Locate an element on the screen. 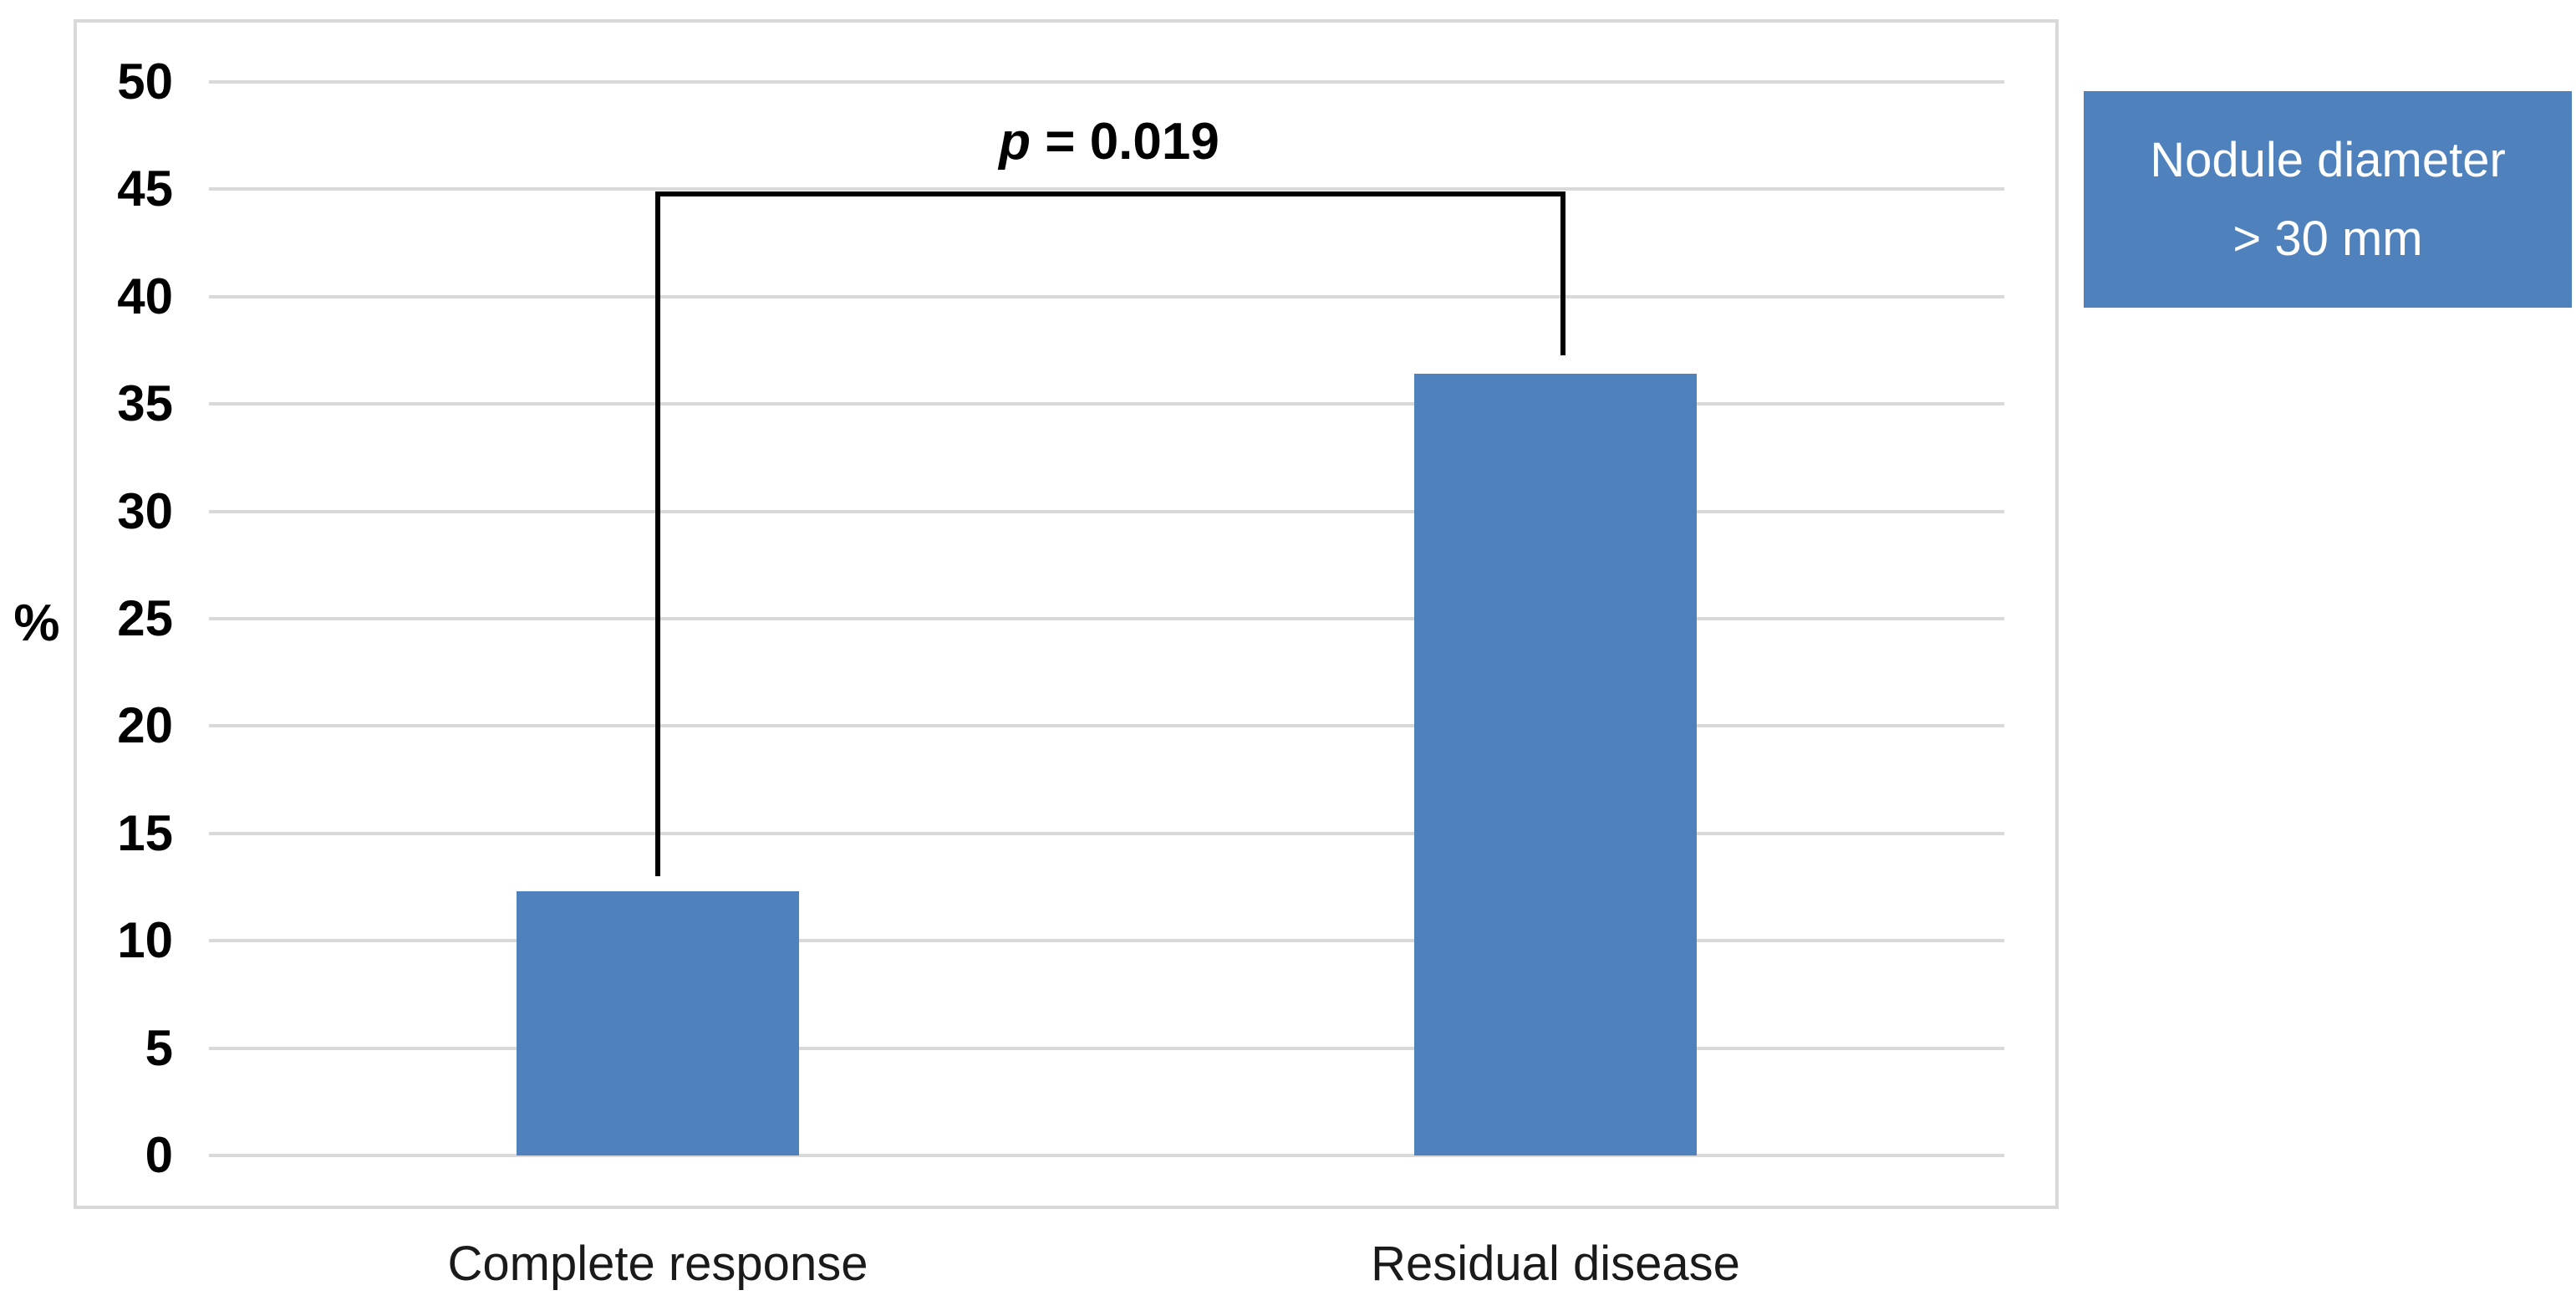 Image resolution: width=2576 pixels, height=1316 pixels. bar-residual-disease is located at coordinates (1555, 764).